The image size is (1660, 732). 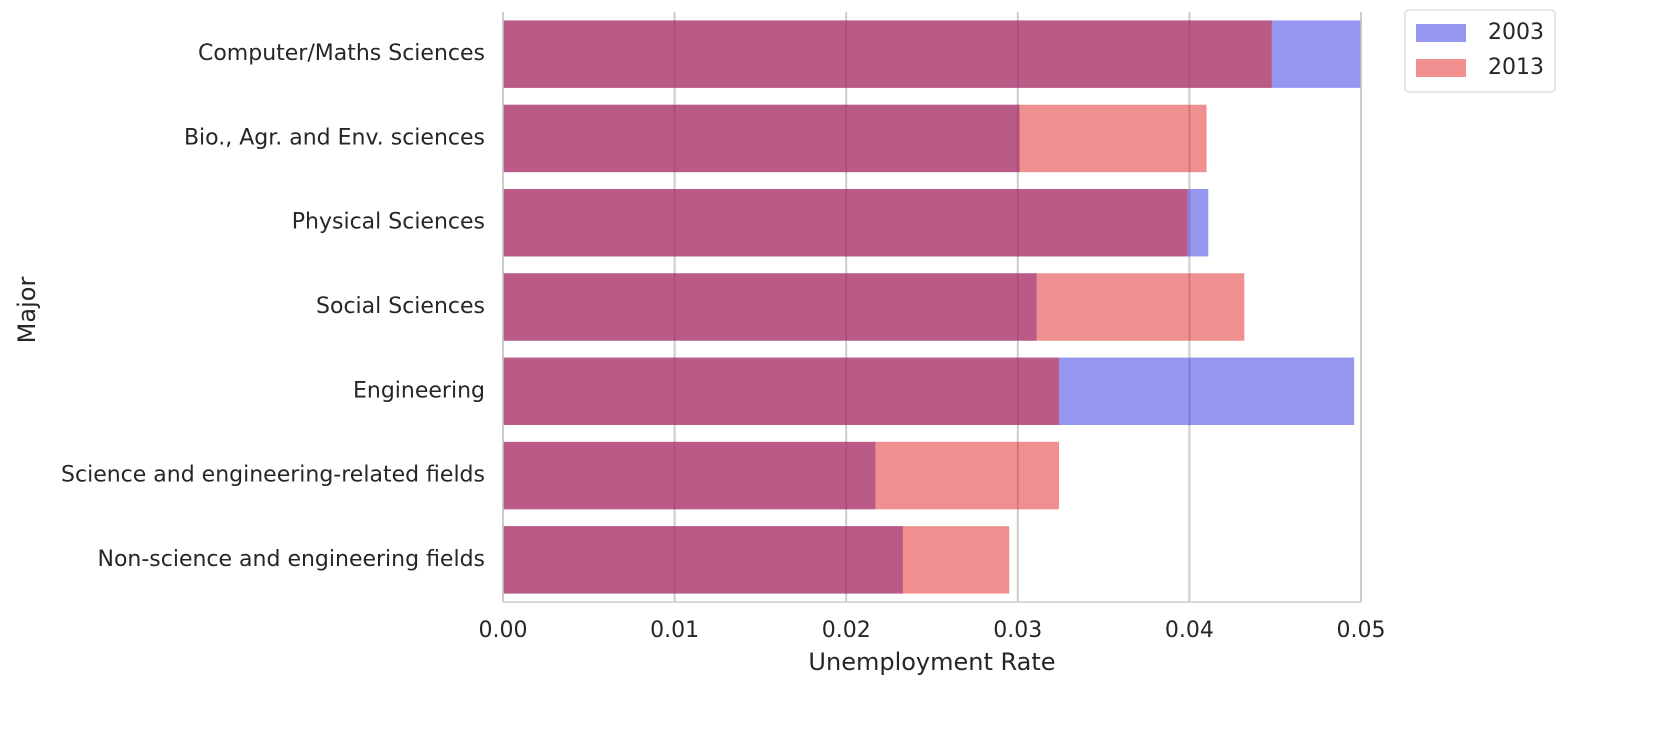 I want to click on y-tick-label: Engineering, so click(x=419, y=390).